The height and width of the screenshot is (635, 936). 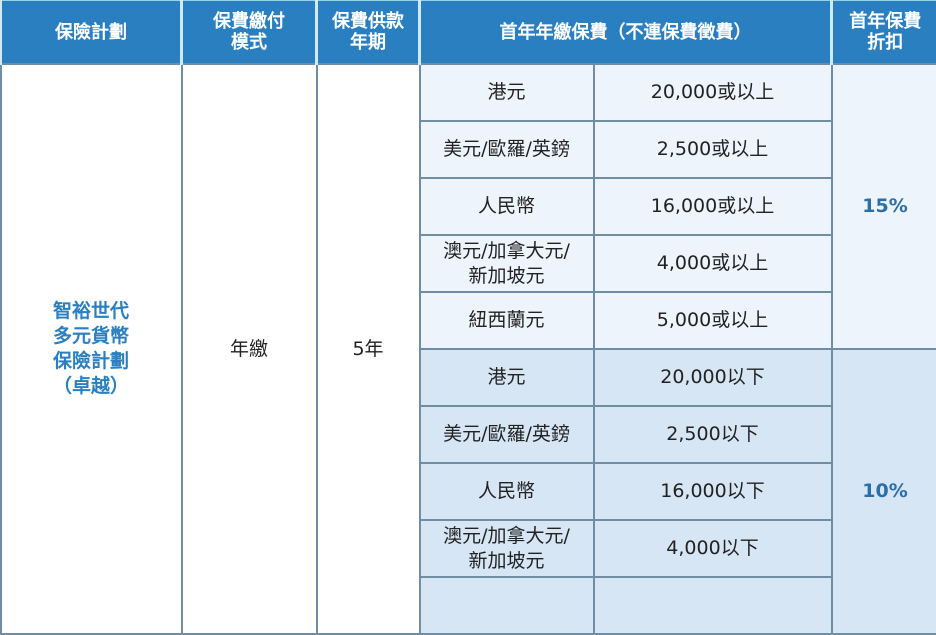 I want to click on premium-cell: 5,000或以上, so click(x=713, y=320).